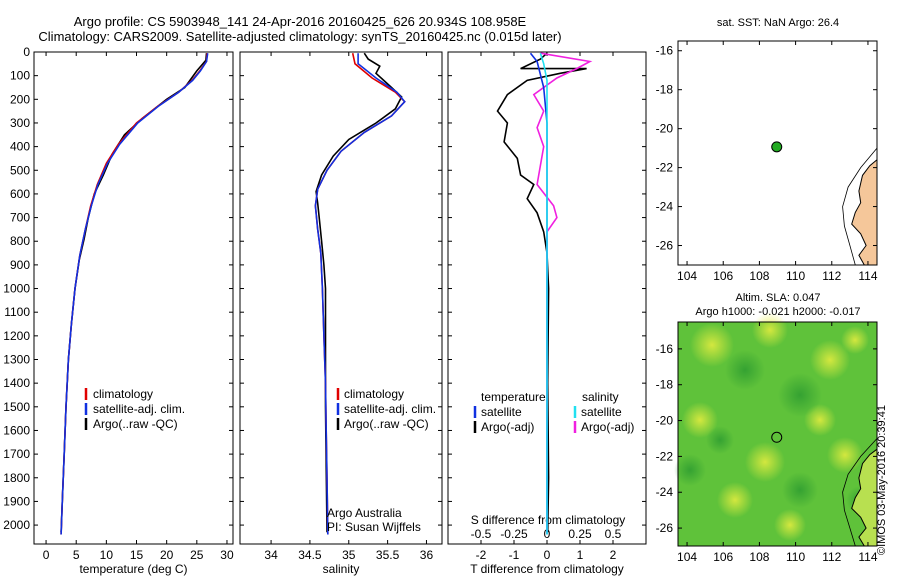  Describe the element at coordinates (547, 569) in the screenshot. I see `x-axis-label: T difference from climatology` at that location.